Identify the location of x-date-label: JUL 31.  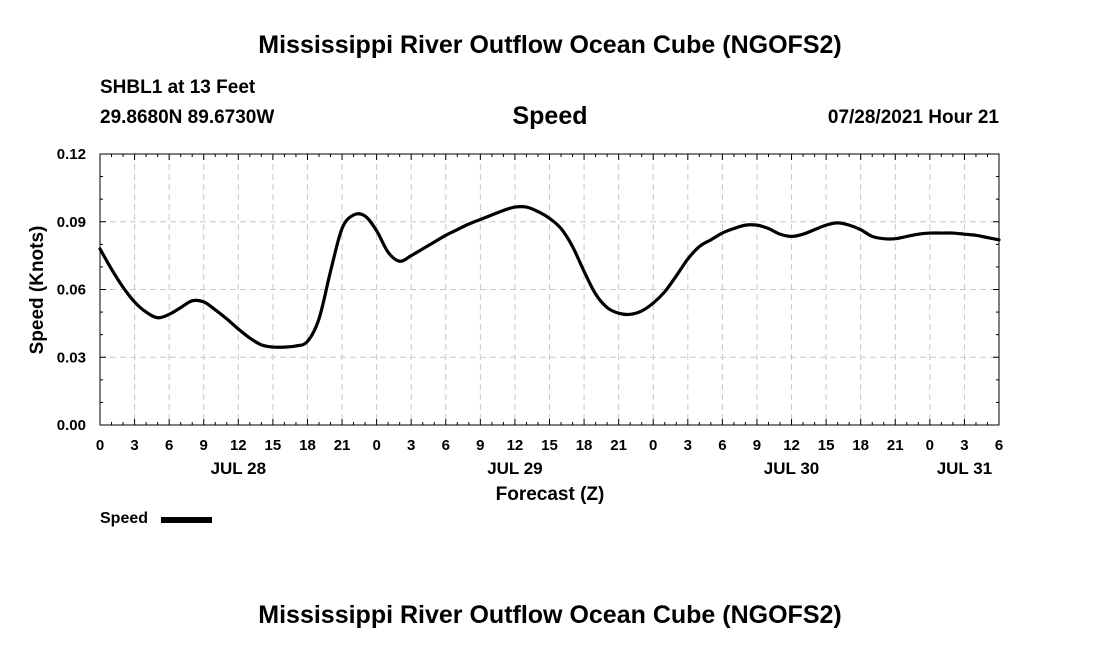
(964, 468).